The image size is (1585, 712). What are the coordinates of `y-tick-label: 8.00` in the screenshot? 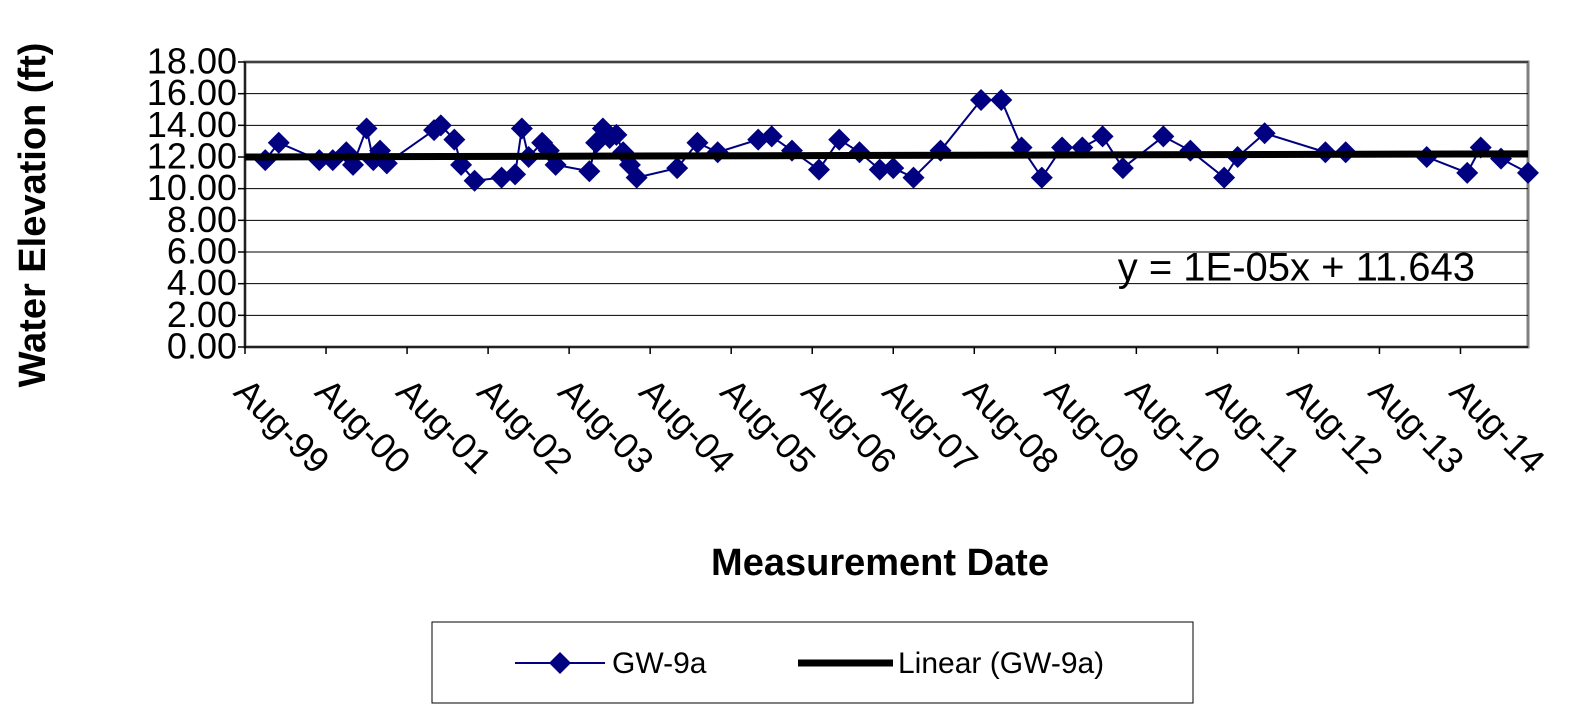 It's located at (202, 219).